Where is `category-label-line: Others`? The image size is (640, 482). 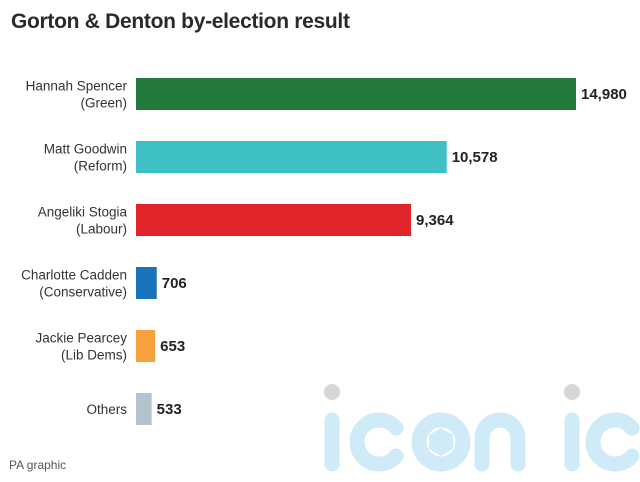 category-label-line: Others is located at coordinates (106, 409).